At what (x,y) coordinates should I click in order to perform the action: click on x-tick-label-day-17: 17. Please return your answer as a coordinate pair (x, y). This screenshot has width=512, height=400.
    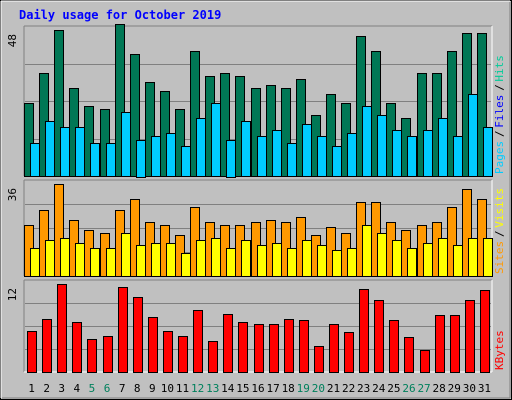
    Looking at the image, I should click on (272, 388).